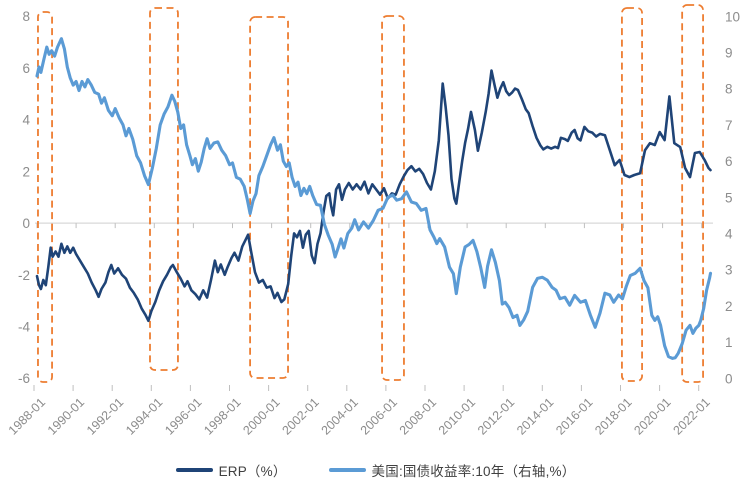 This screenshot has height=492, width=751. What do you see at coordinates (222, 416) in the screenshot?
I see `x-axis-tick-label: 1998-01` at bounding box center [222, 416].